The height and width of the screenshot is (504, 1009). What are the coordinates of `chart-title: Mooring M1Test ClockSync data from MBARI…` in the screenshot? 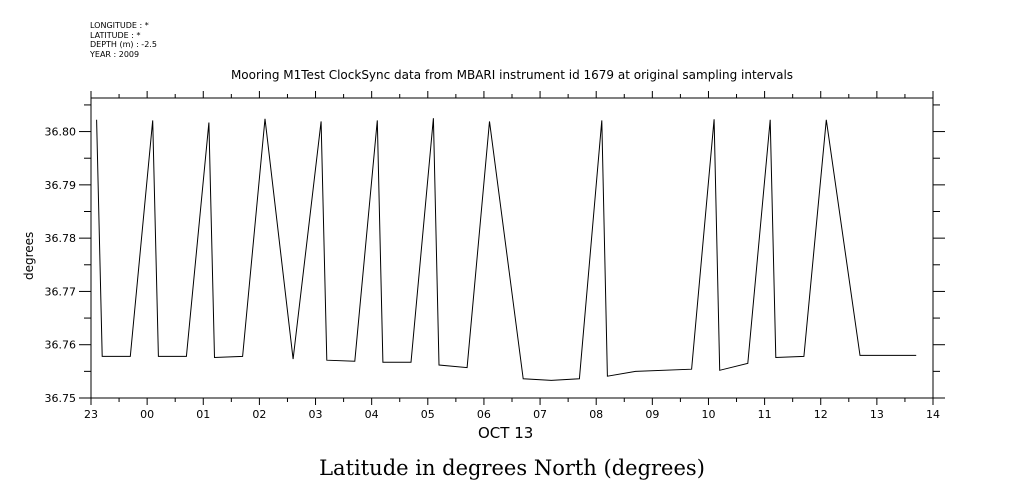 It's located at (512, 75).